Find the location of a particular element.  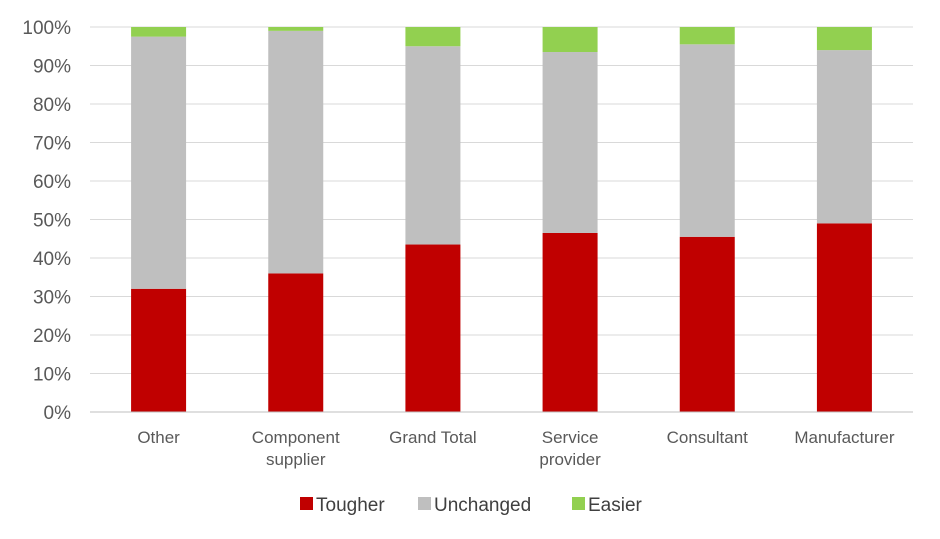

legend-swatch-tougher is located at coordinates (306, 503).